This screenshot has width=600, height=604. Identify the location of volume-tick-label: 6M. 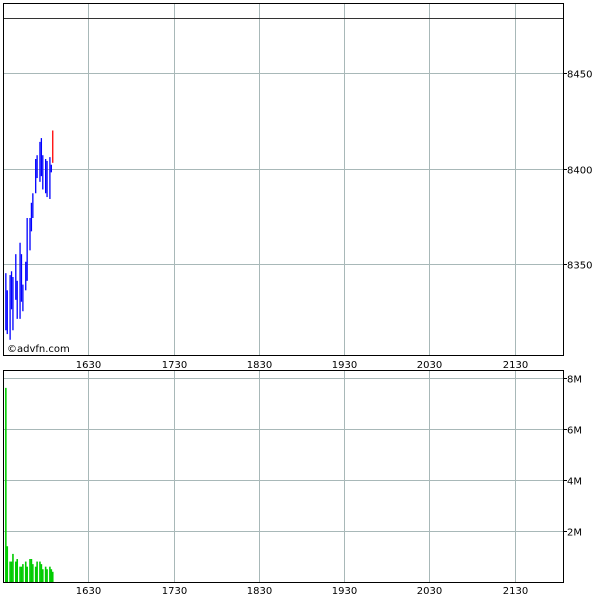
(574, 431).